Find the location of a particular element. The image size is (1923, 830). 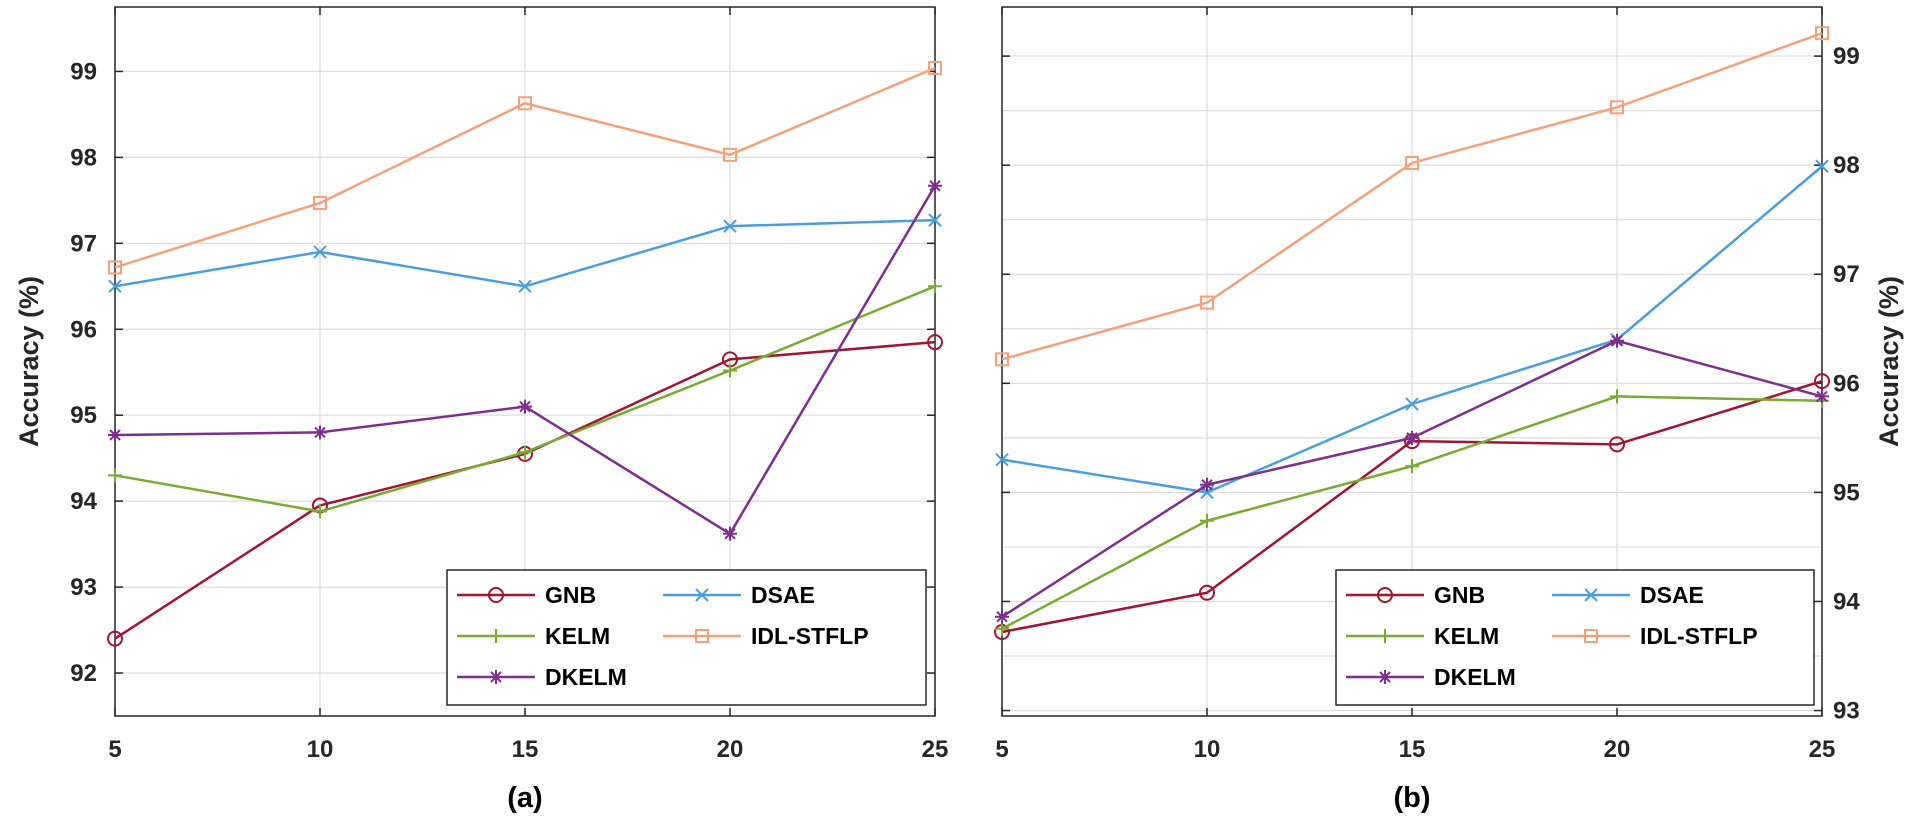

series-line is located at coordinates (525, 167).